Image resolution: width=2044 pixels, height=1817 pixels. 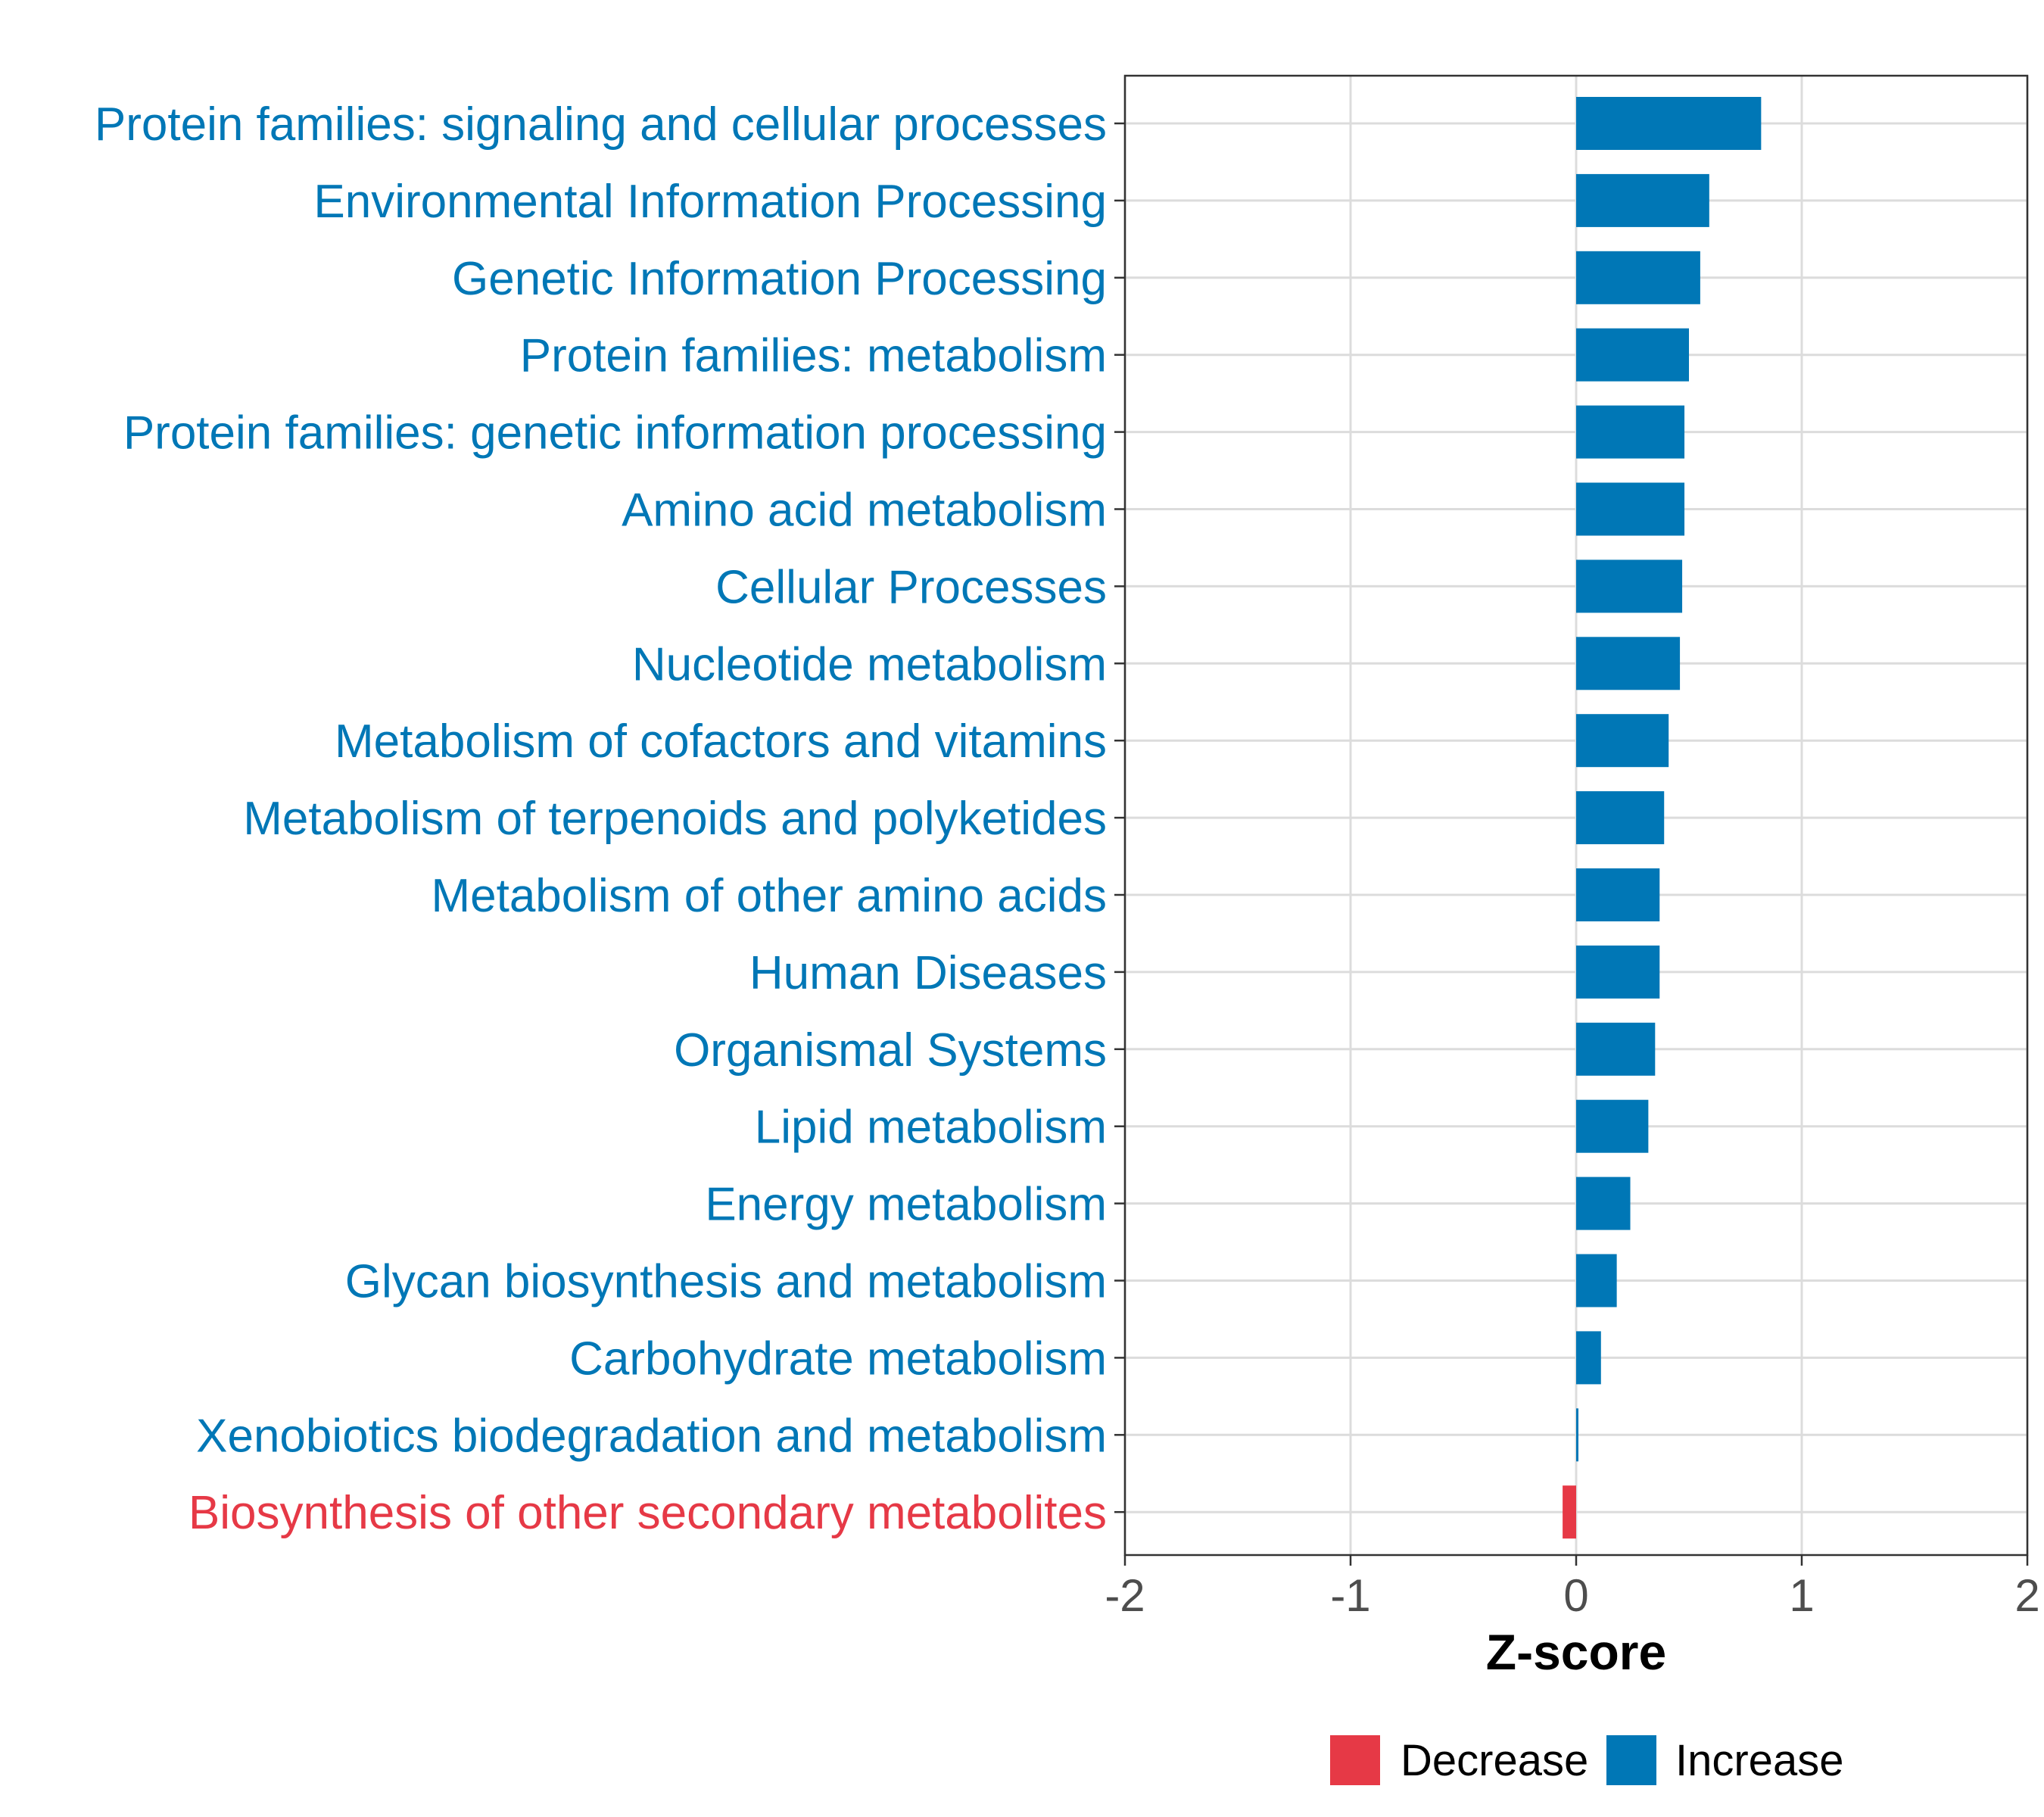 I want to click on category-label: Nucleotide metabolism, so click(x=870, y=664).